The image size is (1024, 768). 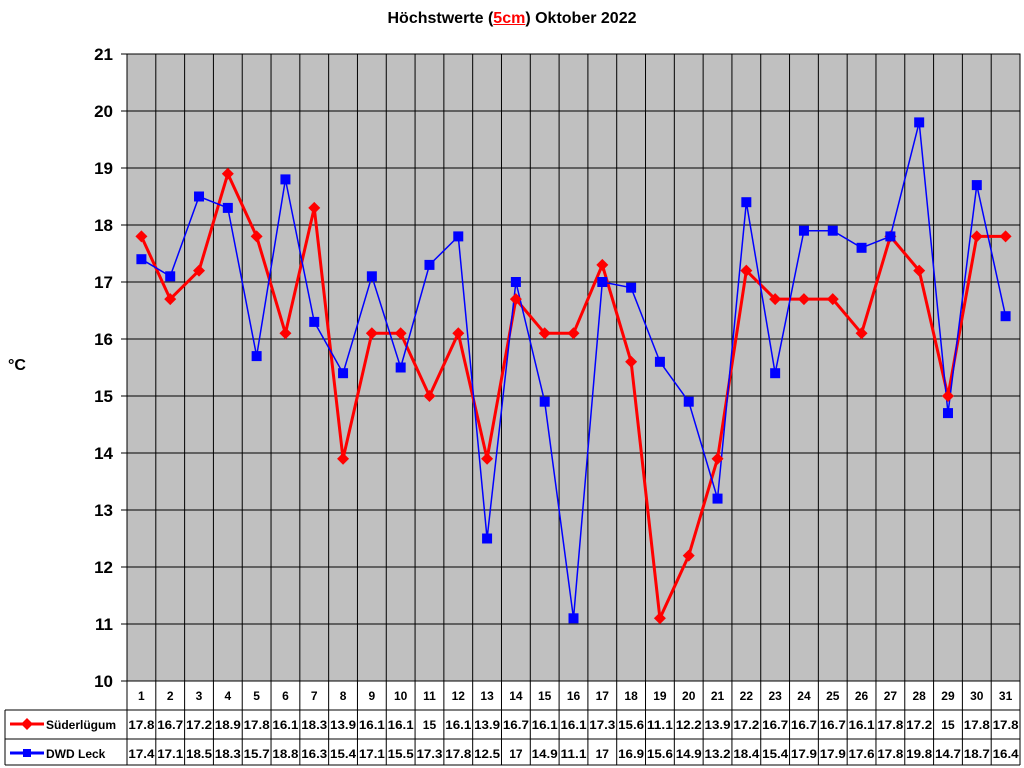 I want to click on x-tick-label: 7, so click(x=314, y=696).